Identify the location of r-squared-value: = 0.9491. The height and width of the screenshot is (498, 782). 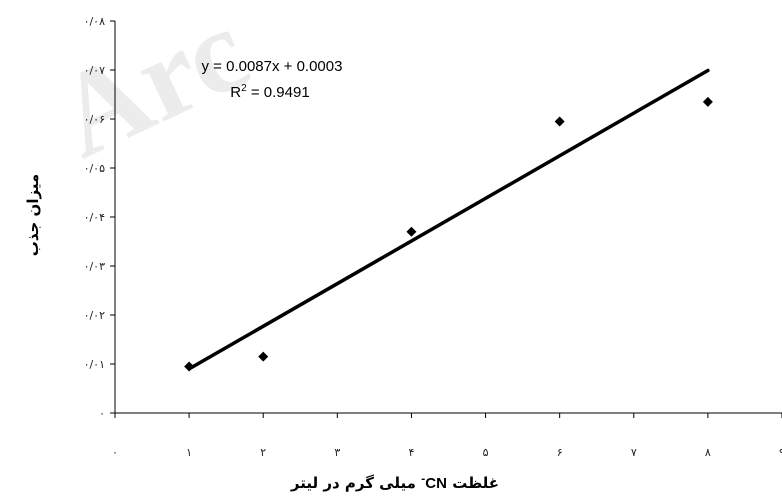
(278, 92).